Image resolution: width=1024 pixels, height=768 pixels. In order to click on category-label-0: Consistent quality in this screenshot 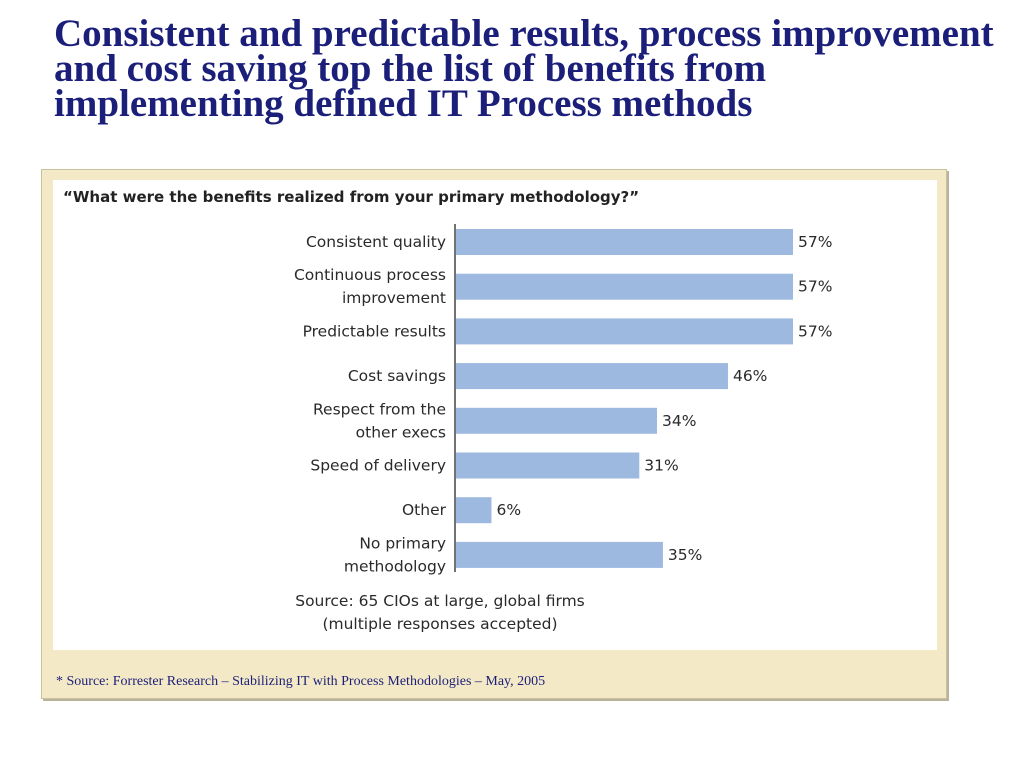, I will do `click(376, 242)`.